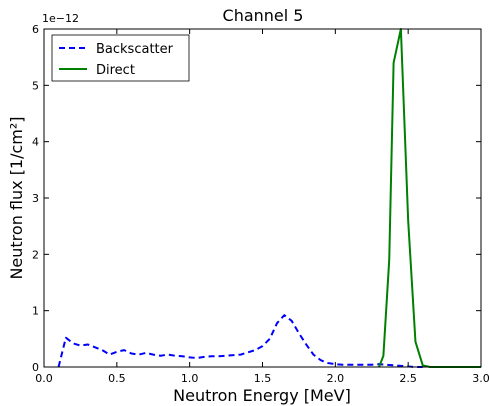 Image resolution: width=489 pixels, height=406 pixels. Describe the element at coordinates (240, 341) in the screenshot. I see `series-line-backscatter` at that location.